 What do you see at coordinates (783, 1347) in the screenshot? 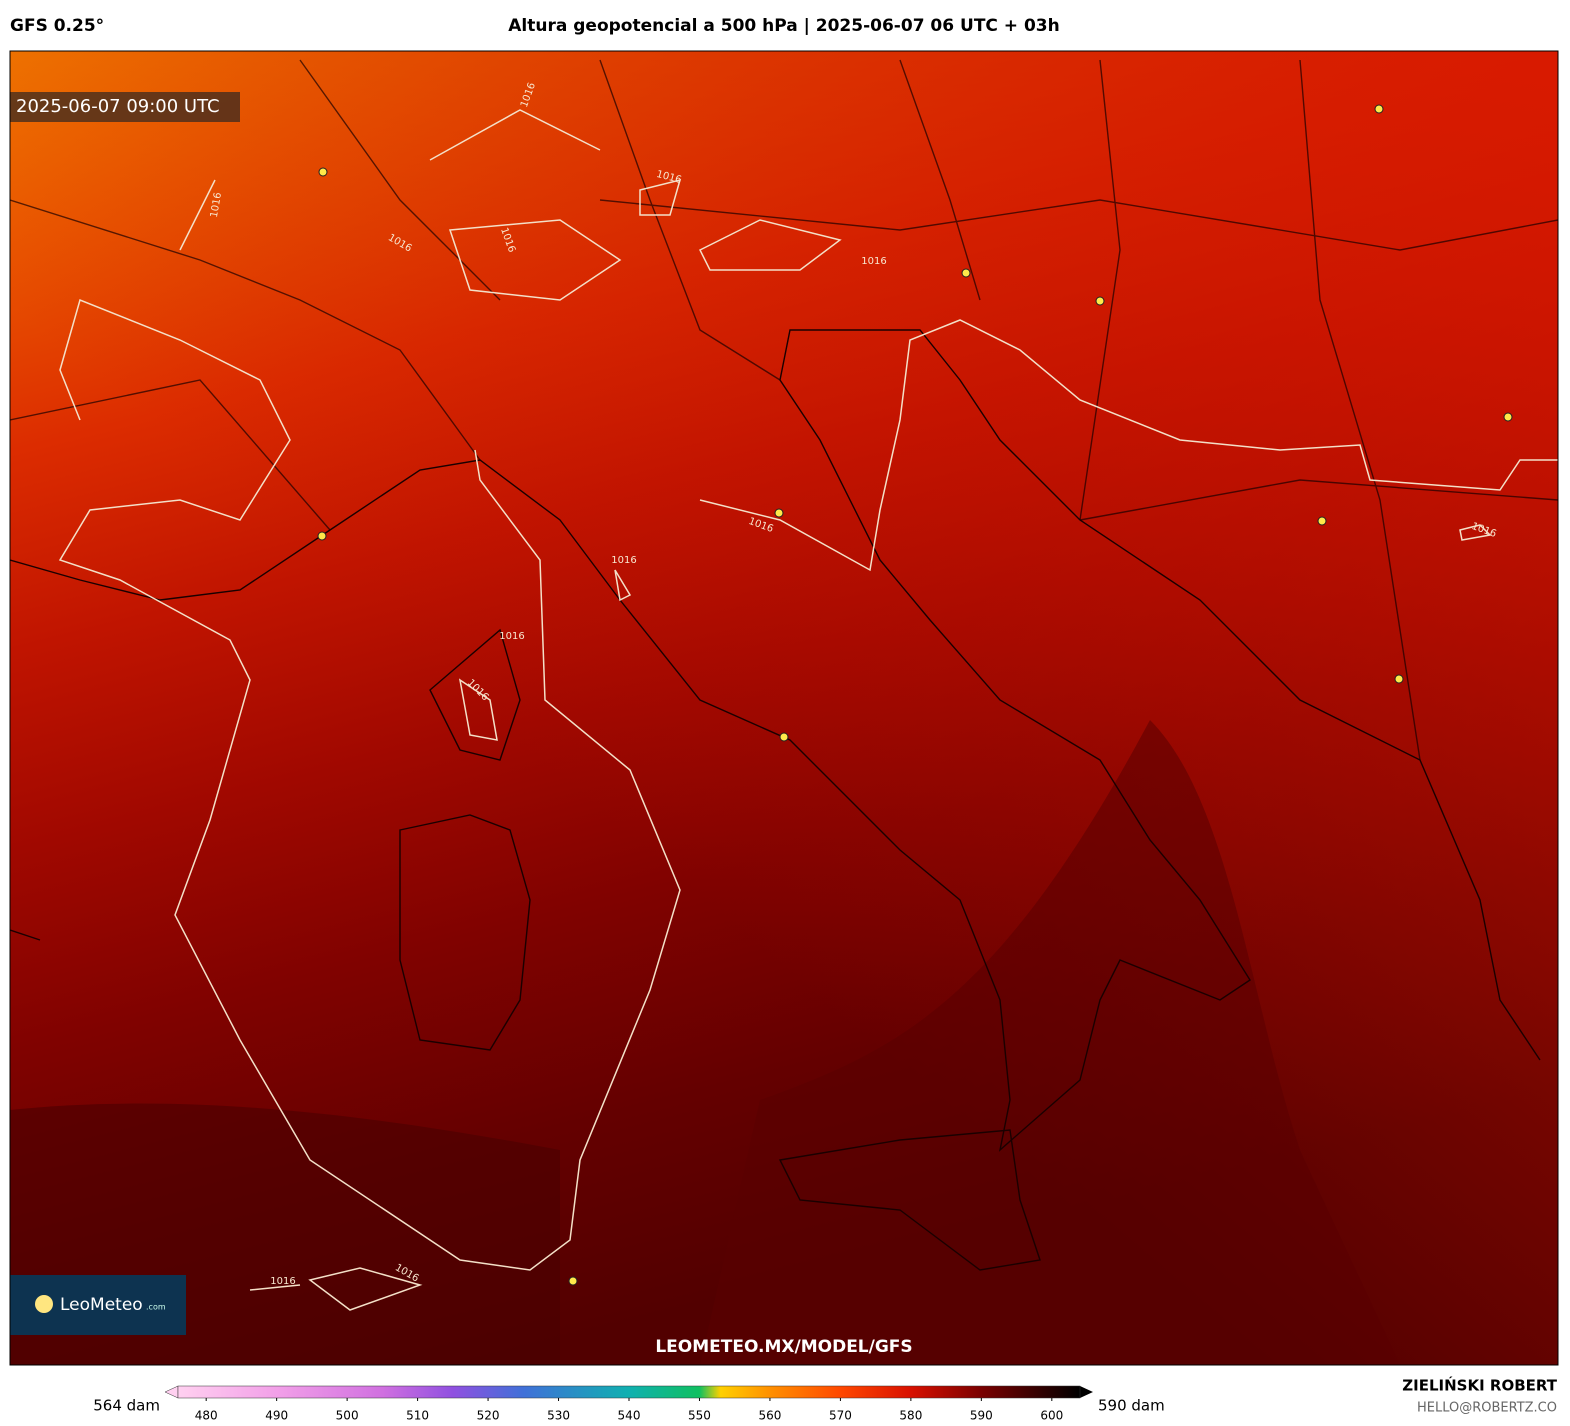
I see `watermark: LEOMETEO.MX/MODEL/GFS` at bounding box center [783, 1347].